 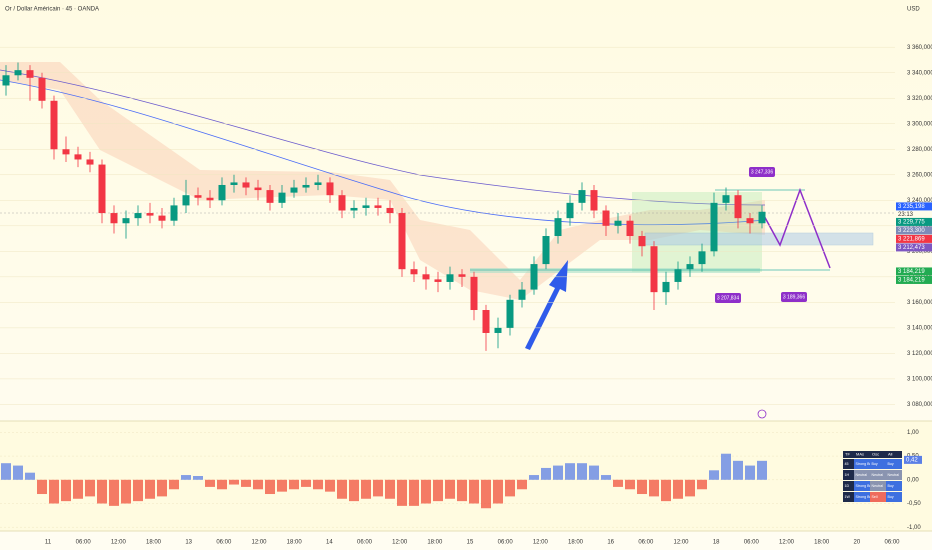 What do you see at coordinates (856, 543) in the screenshot?
I see `x-tick-label: 20` at bounding box center [856, 543].